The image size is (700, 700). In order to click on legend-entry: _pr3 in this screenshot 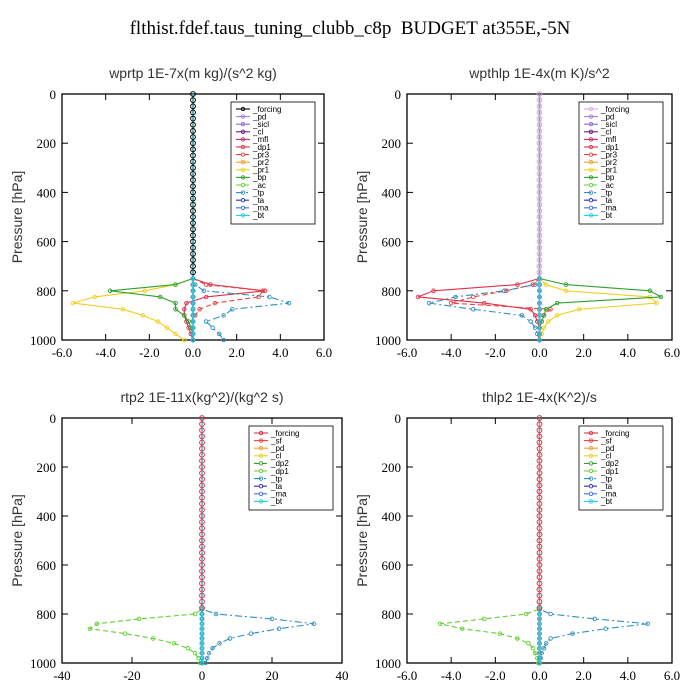, I will do `click(609, 154)`.